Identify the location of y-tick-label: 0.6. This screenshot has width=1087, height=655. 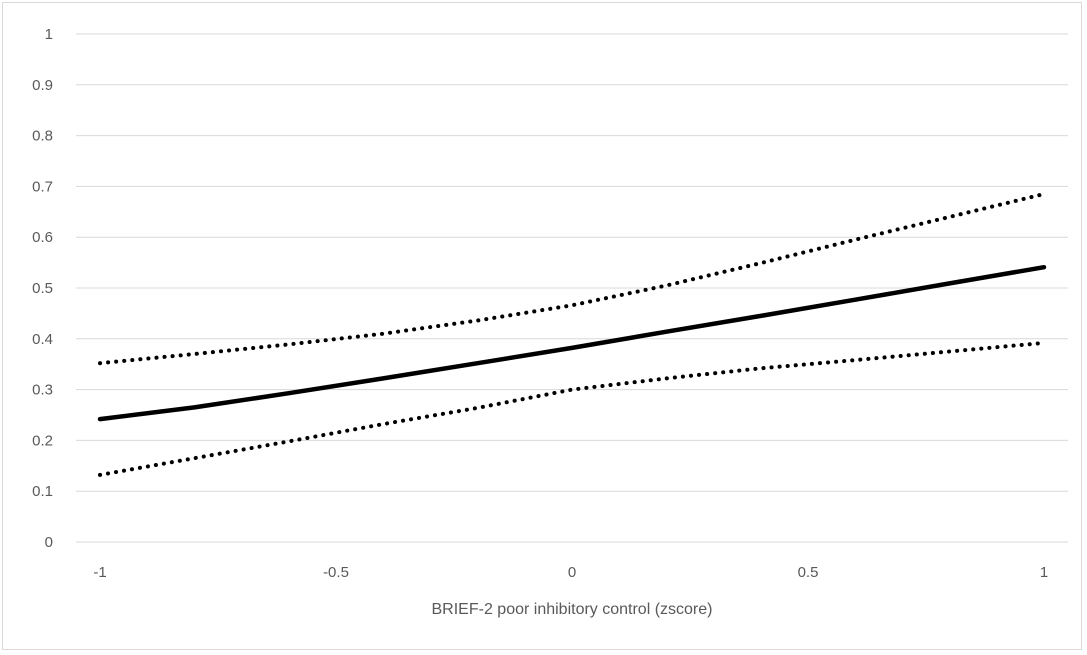
(42, 237).